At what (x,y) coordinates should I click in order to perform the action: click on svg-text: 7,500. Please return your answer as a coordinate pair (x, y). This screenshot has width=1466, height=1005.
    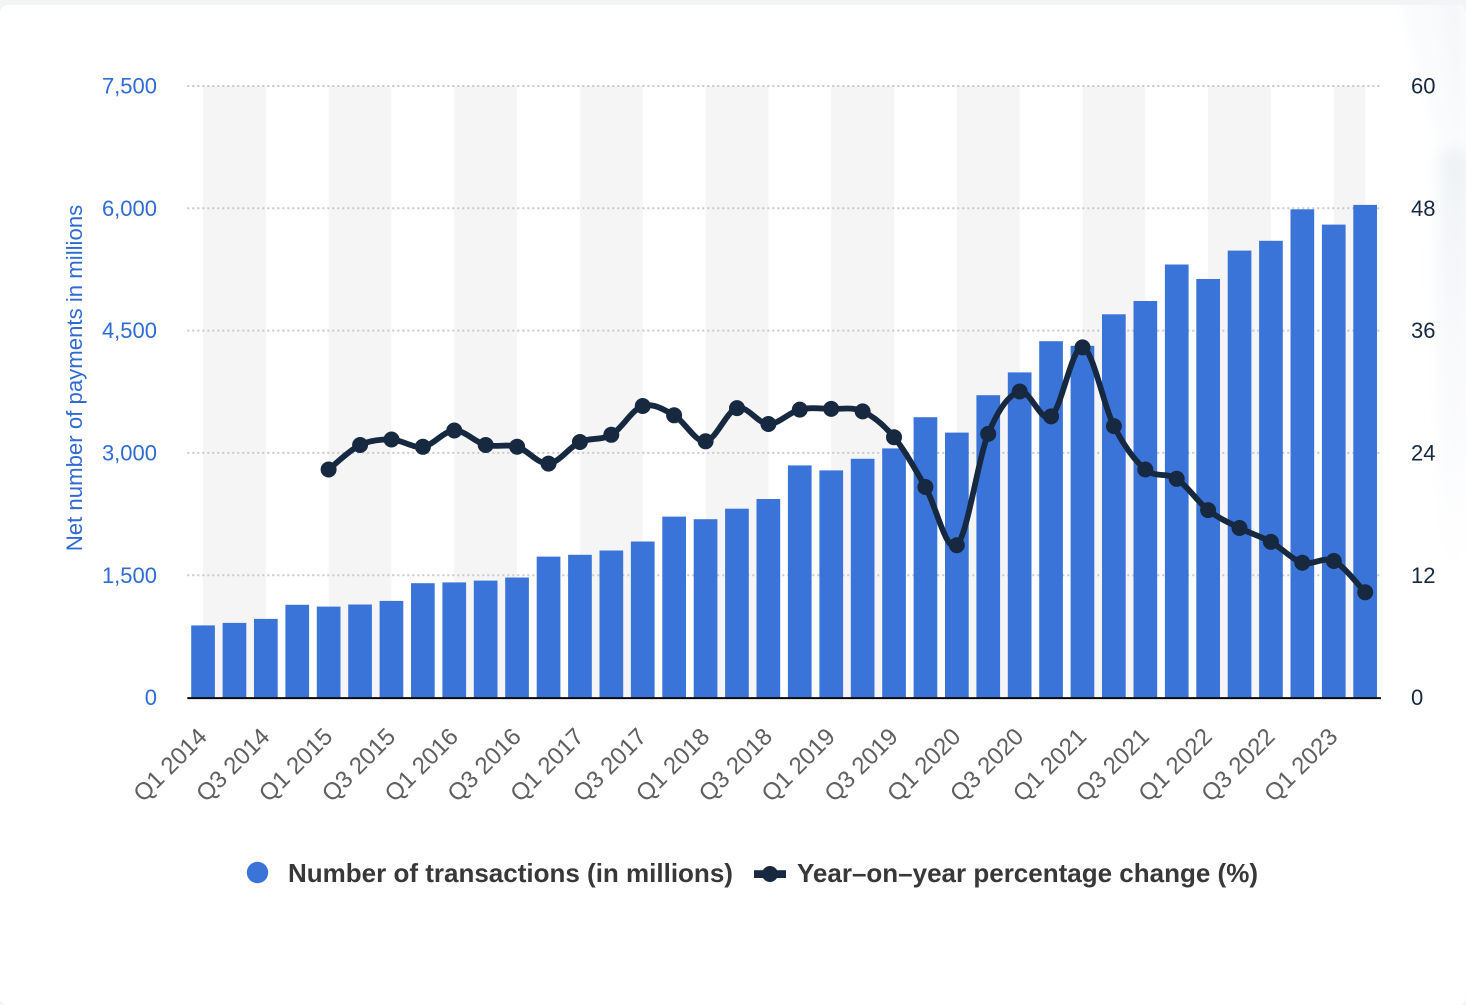
    Looking at the image, I should click on (129, 86).